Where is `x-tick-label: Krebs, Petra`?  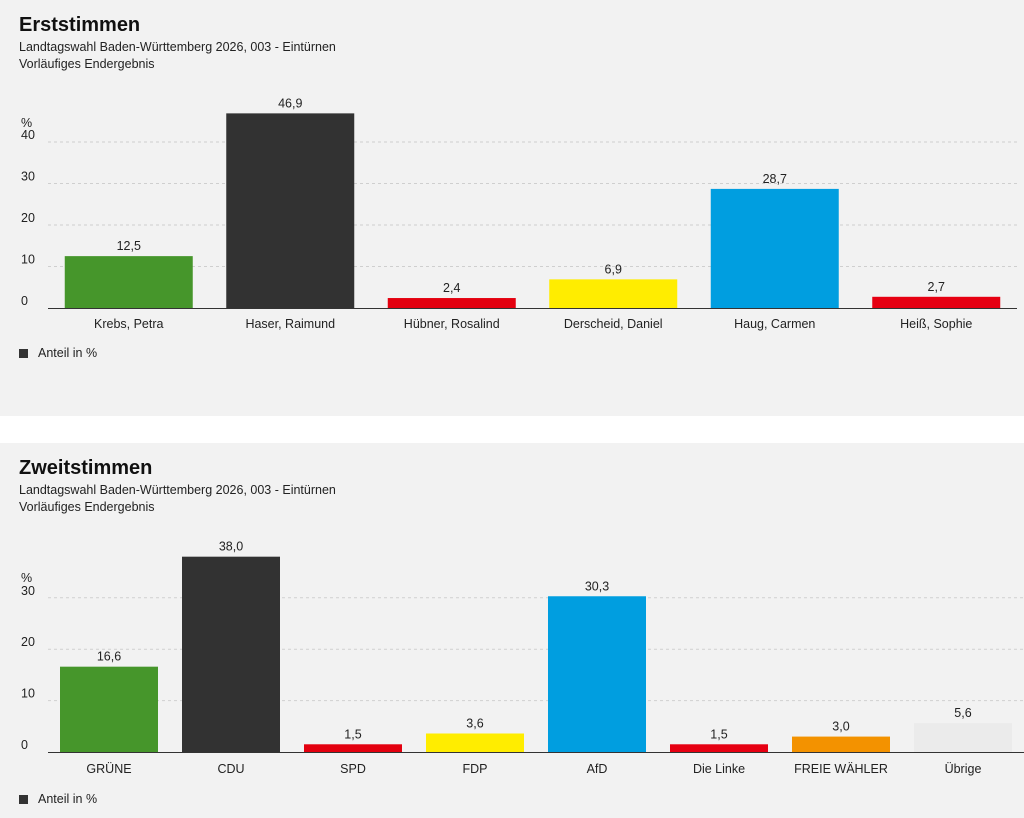
x-tick-label: Krebs, Petra is located at coordinates (129, 324).